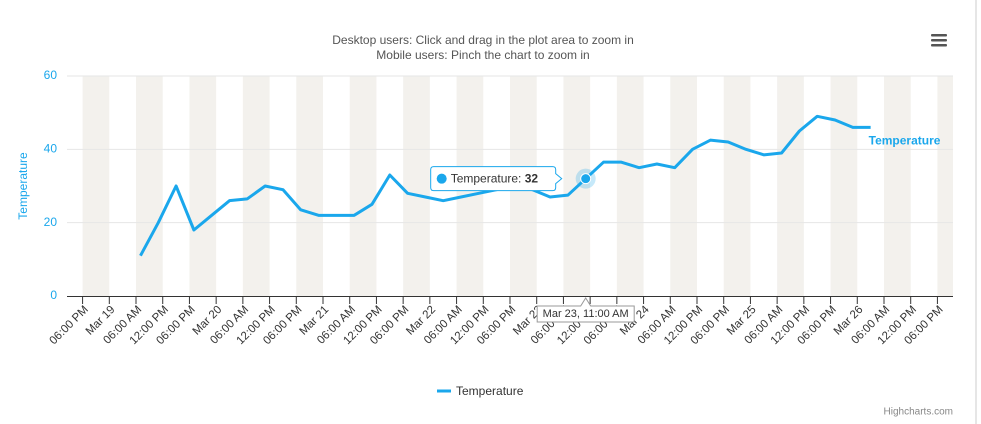 This screenshot has height=424, width=981. I want to click on y-axis-title: Temperature, so click(23, 186).